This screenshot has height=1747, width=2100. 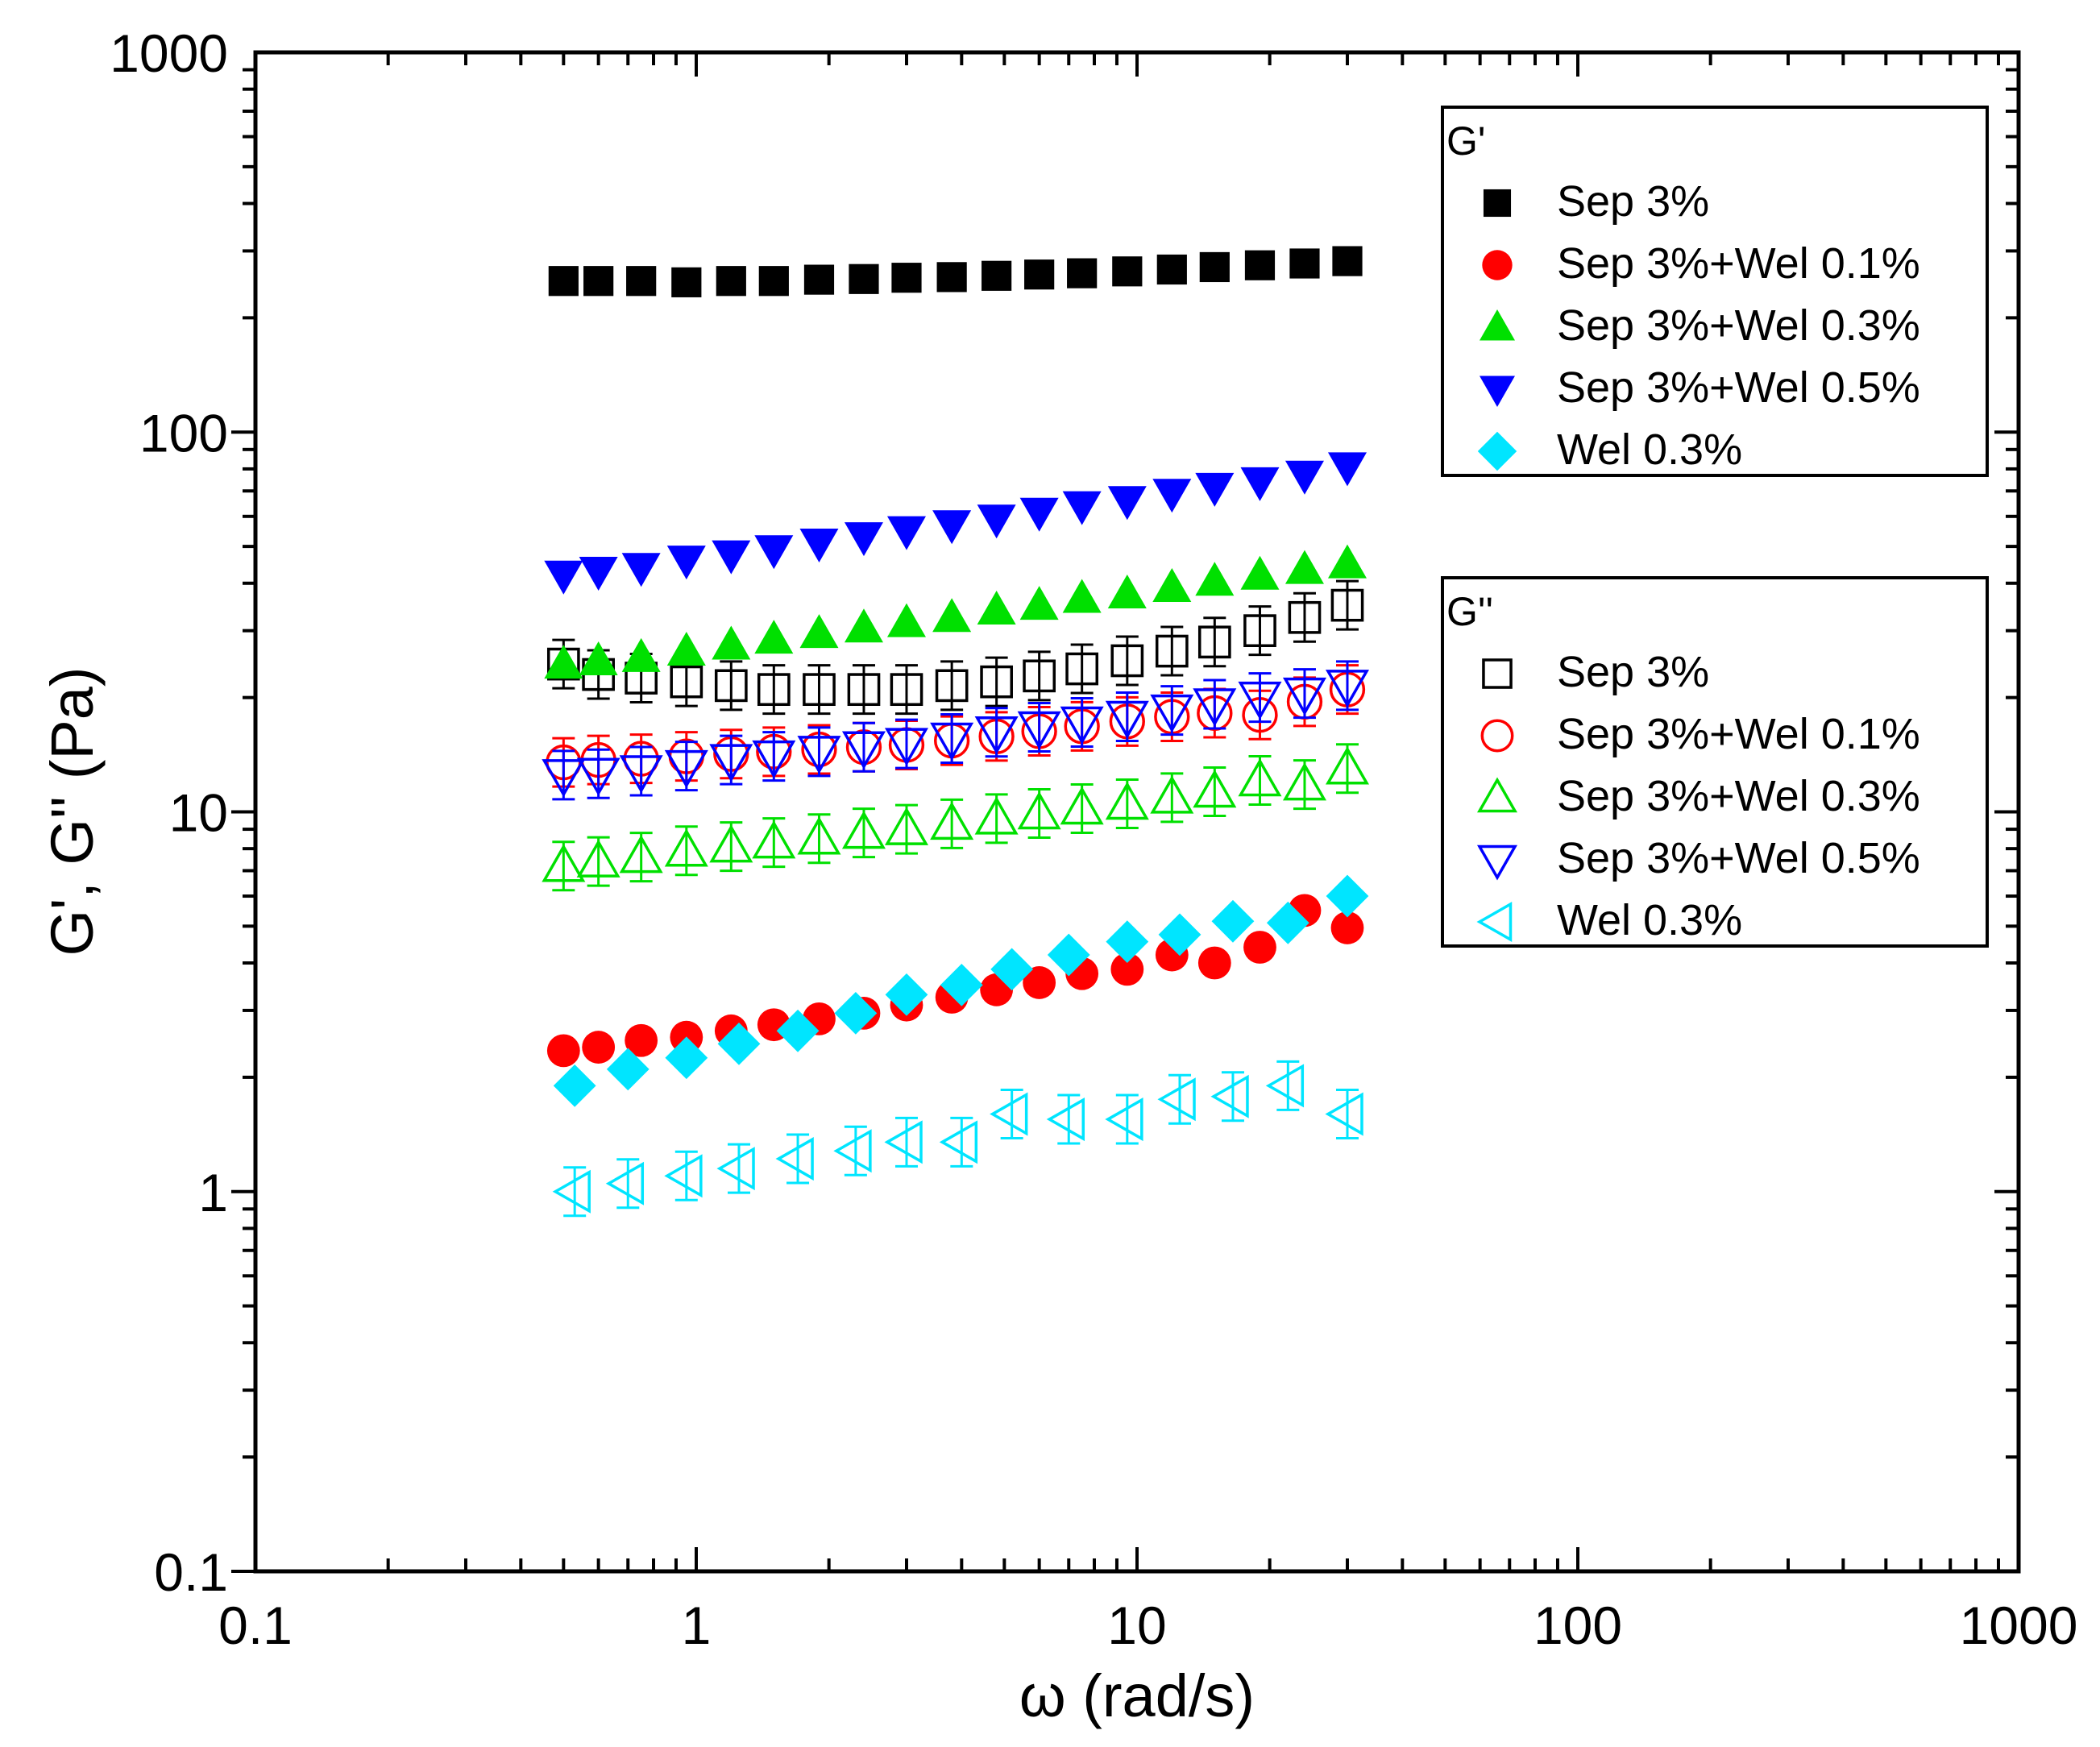 What do you see at coordinates (1465, 141) in the screenshot?
I see `legend-storage-title: G'` at bounding box center [1465, 141].